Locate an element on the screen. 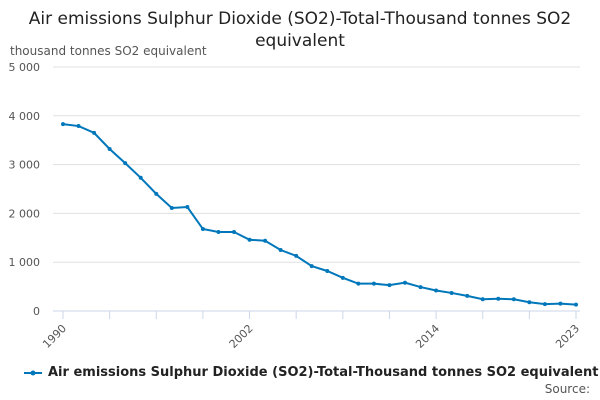  y-tick-label: 2 000 is located at coordinates (25, 213).